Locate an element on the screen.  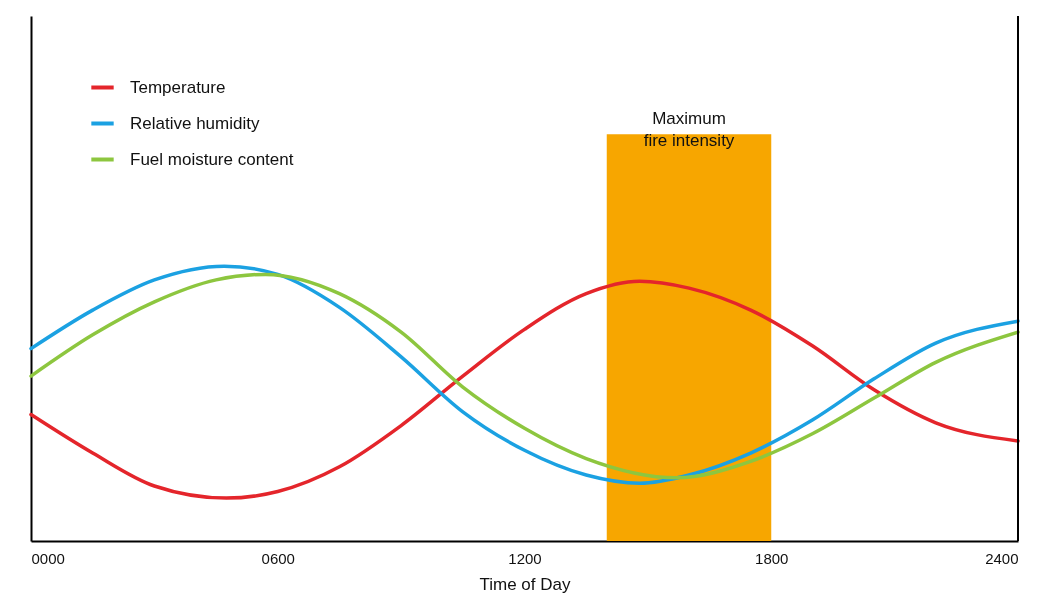
legend-label: Fuel moisture content is located at coordinates (212, 159).